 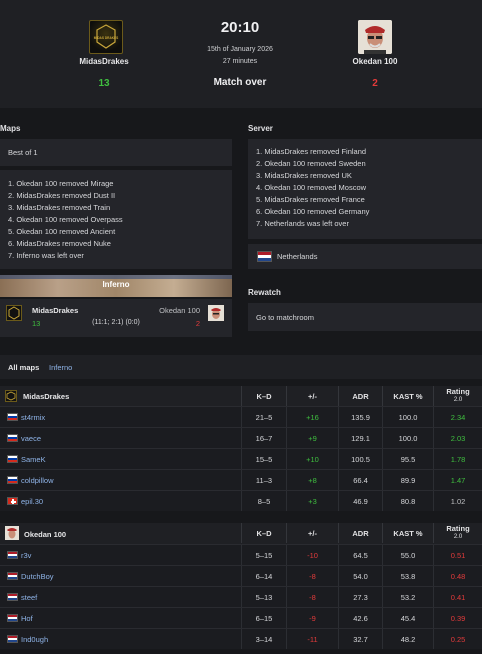 I want to click on maps-veto-item: 5. Okedan 100 removed Ancient, so click(x=62, y=231).